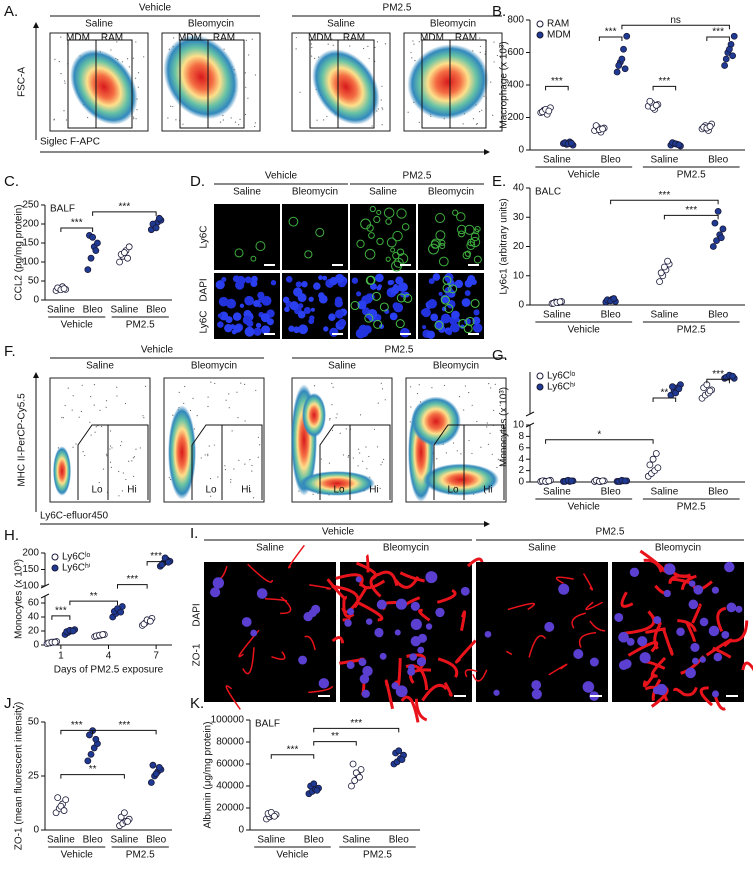  What do you see at coordinates (355, 306) in the screenshot?
I see `cell-ring` at bounding box center [355, 306].